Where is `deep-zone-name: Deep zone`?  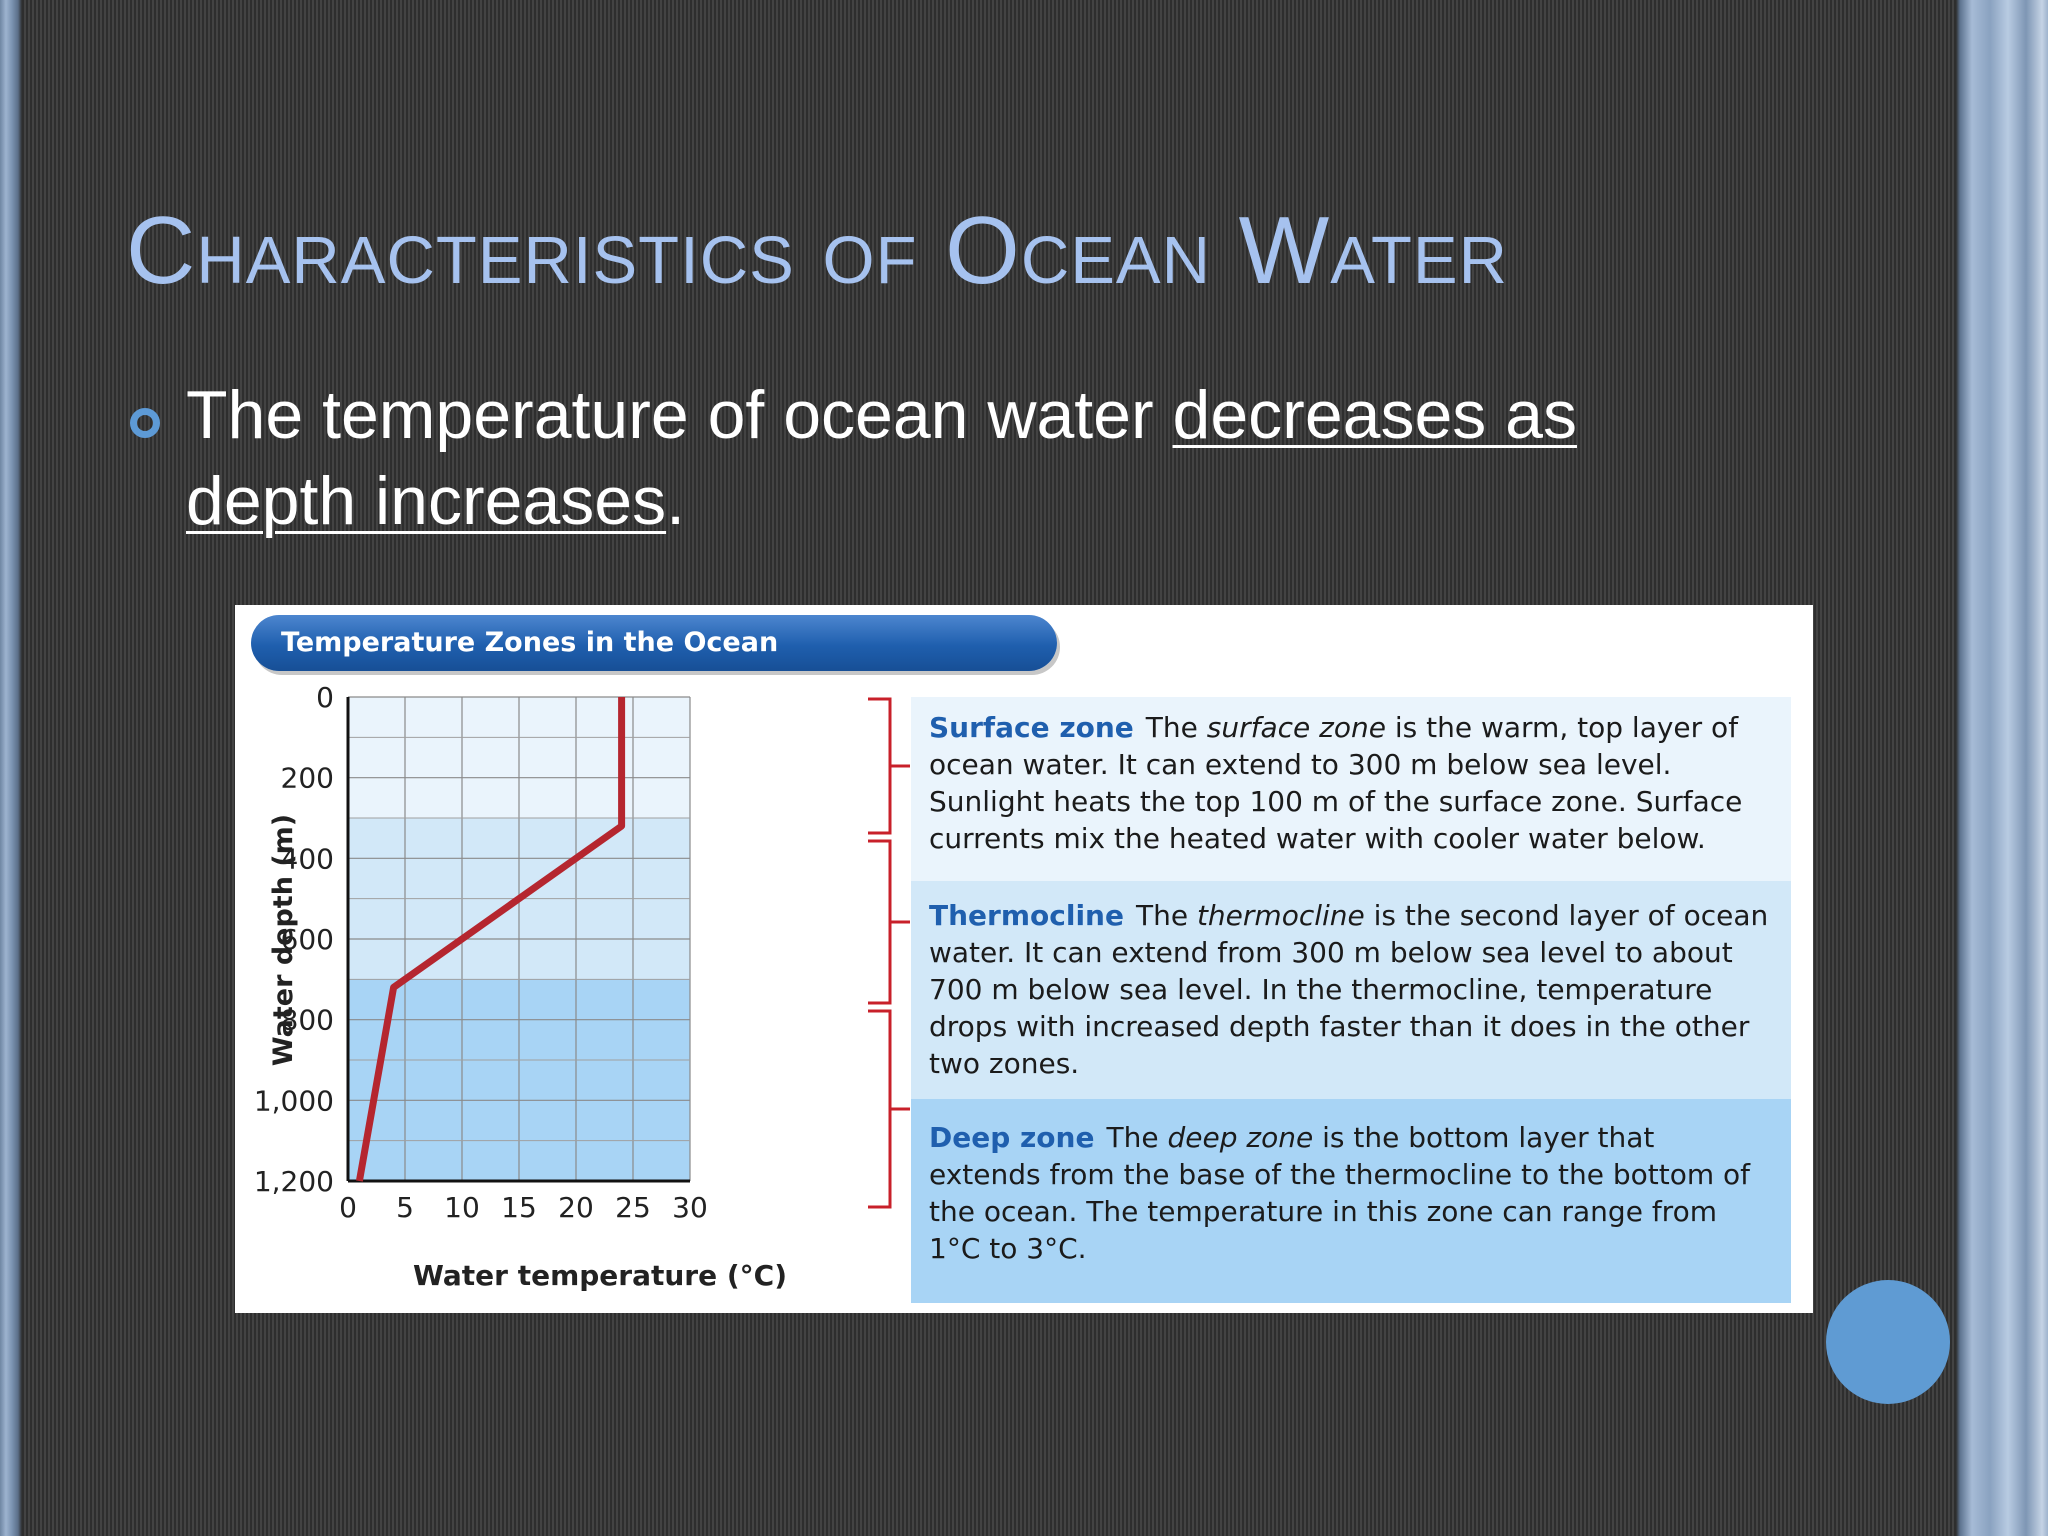 deep-zone-name: Deep zone is located at coordinates (1011, 1137).